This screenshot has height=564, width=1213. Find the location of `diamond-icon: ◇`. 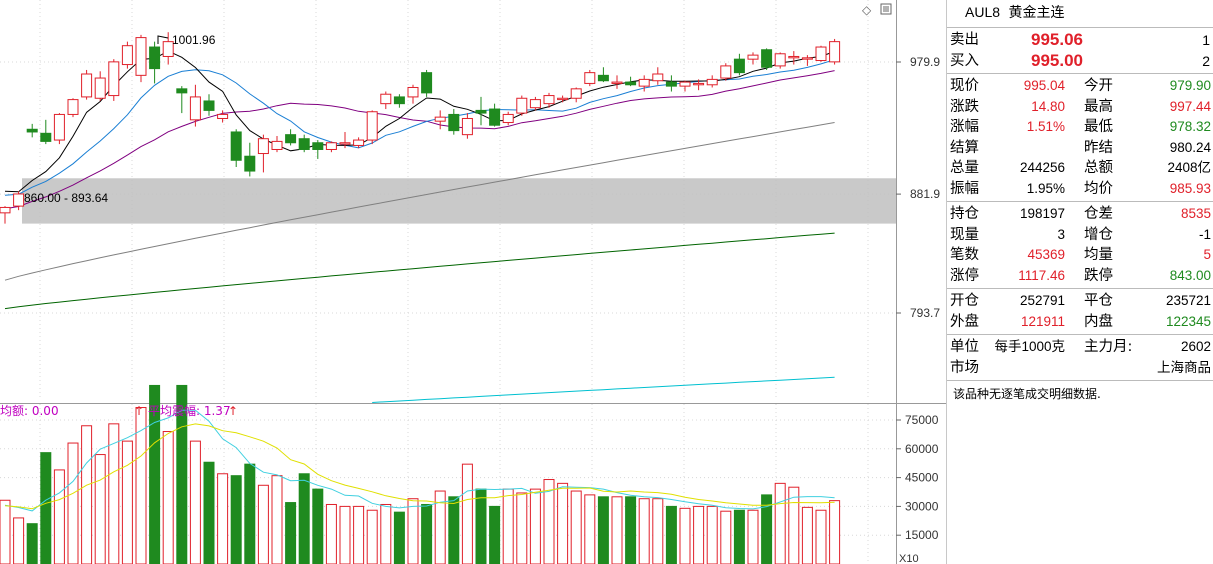

diamond-icon: ◇ is located at coordinates (867, 10).